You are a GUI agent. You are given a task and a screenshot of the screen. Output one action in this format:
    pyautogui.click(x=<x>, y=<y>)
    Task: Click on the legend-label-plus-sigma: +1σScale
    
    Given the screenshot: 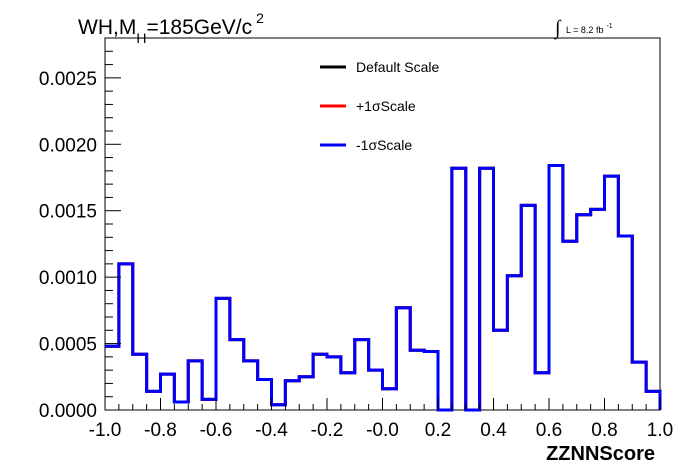 What is the action you would take?
    pyautogui.click(x=386, y=106)
    